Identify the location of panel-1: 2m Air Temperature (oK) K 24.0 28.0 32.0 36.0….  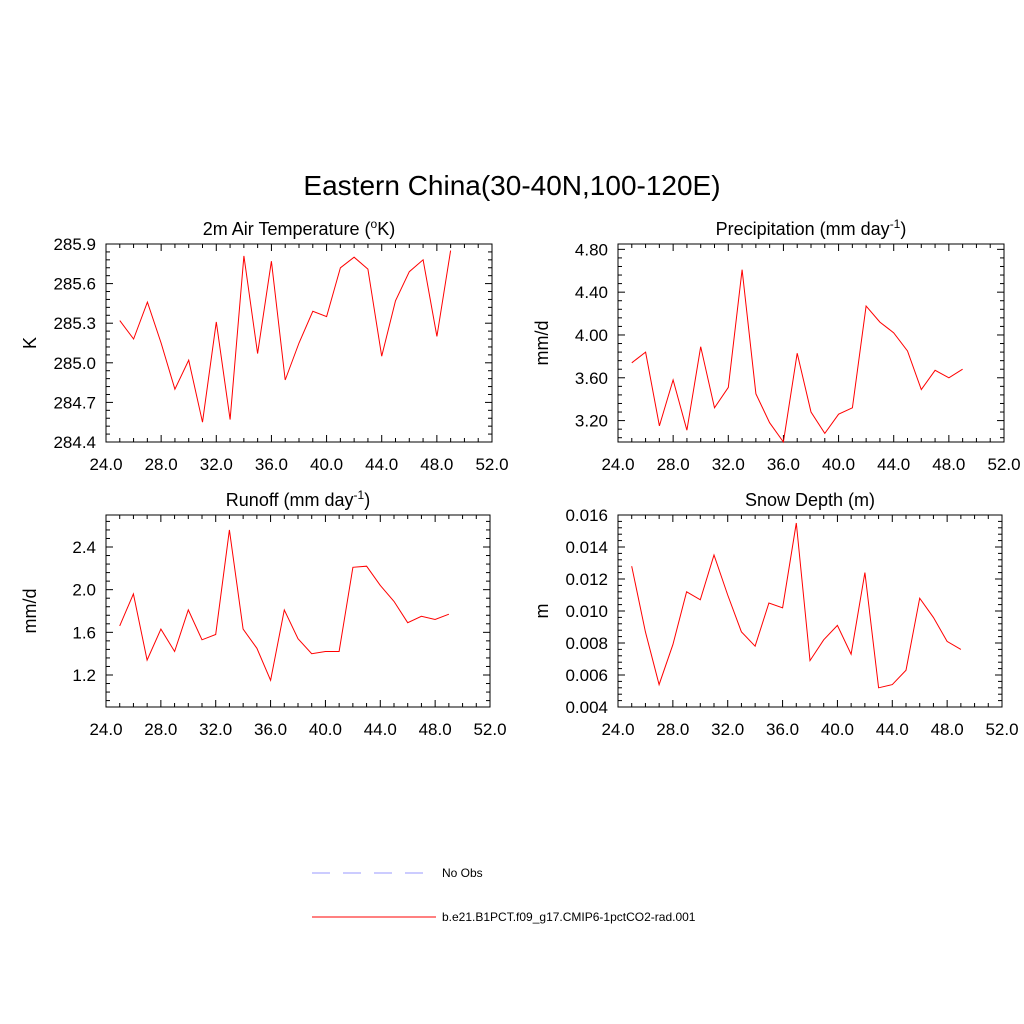
(264, 345).